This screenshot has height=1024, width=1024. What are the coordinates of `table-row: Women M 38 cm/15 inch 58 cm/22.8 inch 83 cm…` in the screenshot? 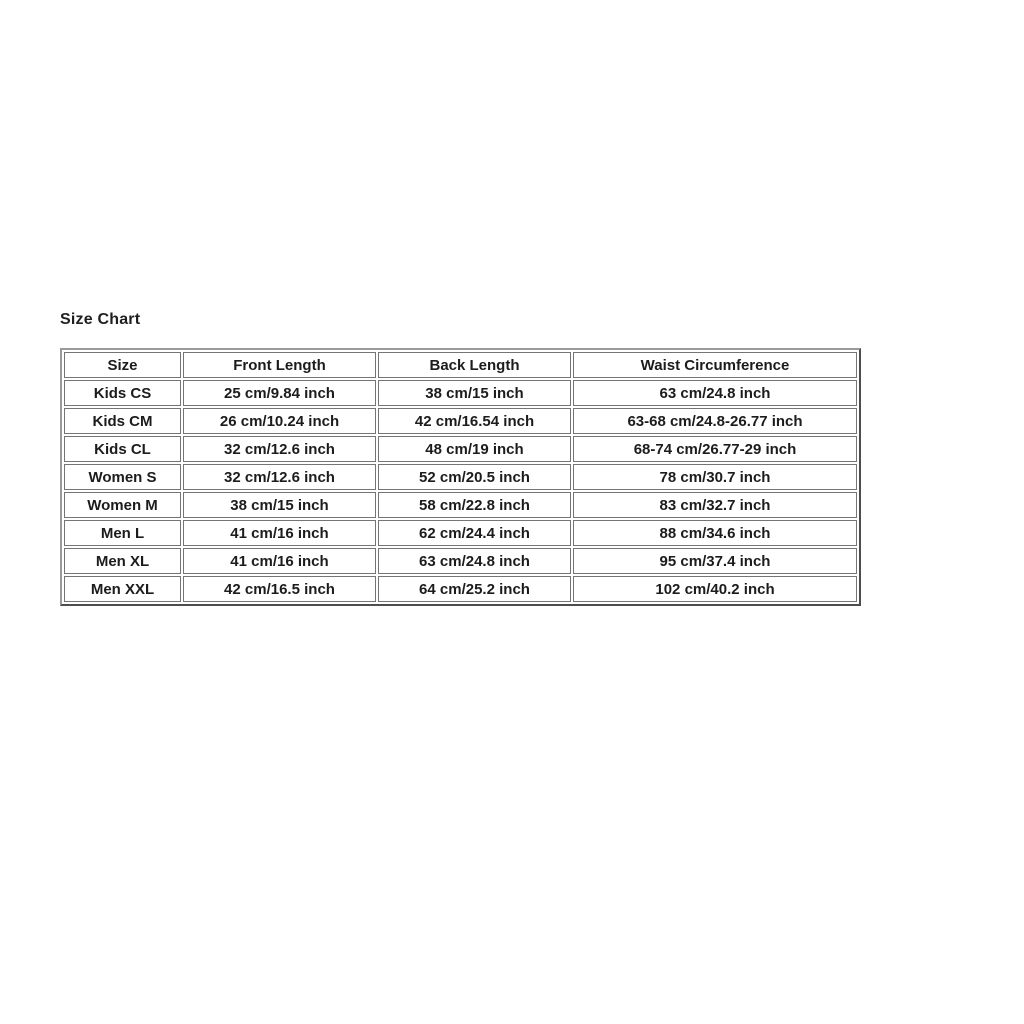 It's located at (460, 505).